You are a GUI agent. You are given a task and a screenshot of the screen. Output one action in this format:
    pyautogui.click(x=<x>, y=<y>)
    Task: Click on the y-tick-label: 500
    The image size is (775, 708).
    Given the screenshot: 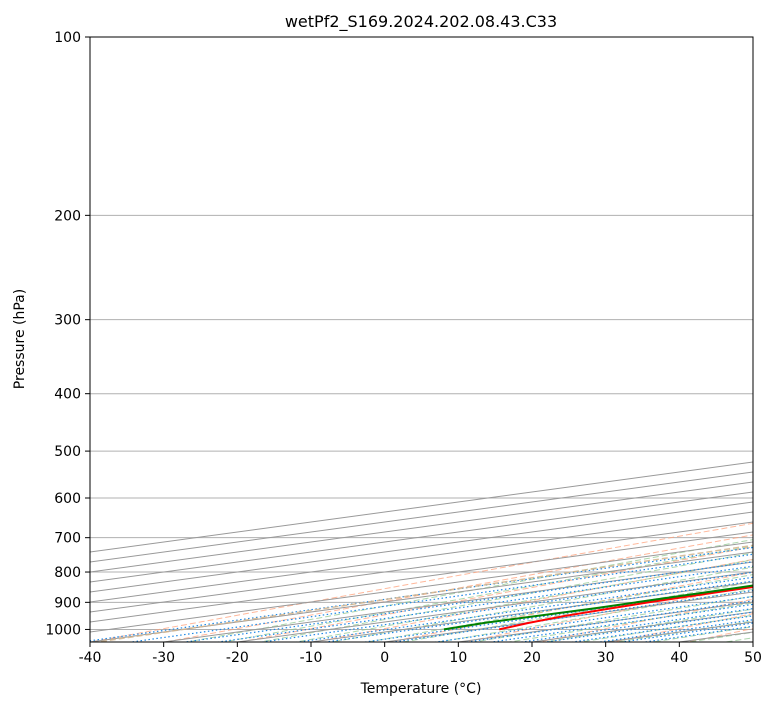 What is the action you would take?
    pyautogui.click(x=67, y=452)
    